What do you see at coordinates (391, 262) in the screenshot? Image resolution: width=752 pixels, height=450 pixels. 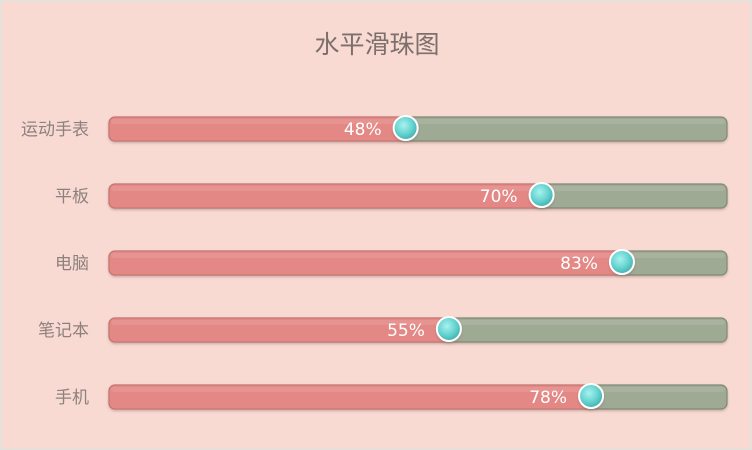 I see `slider-row: 电脑 83%` at bounding box center [391, 262].